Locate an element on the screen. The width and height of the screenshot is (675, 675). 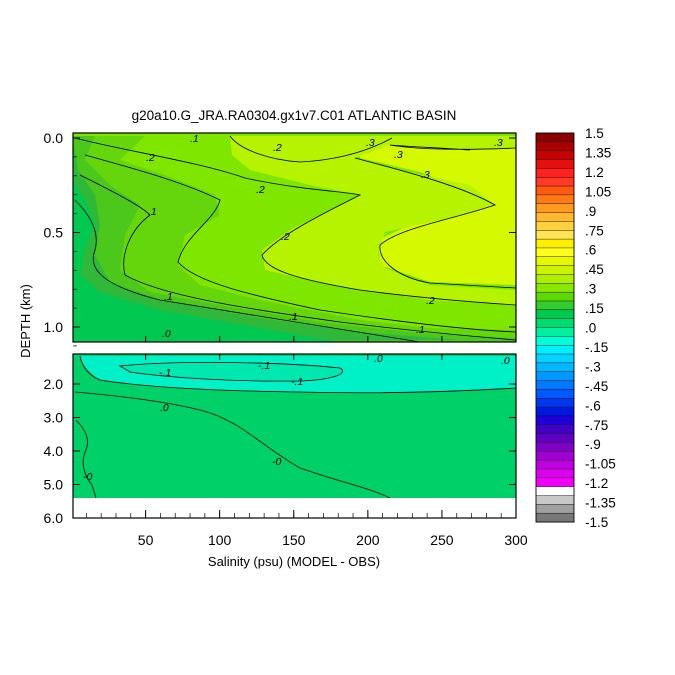
colorbar-tick-label: 1.5 is located at coordinates (594, 133).